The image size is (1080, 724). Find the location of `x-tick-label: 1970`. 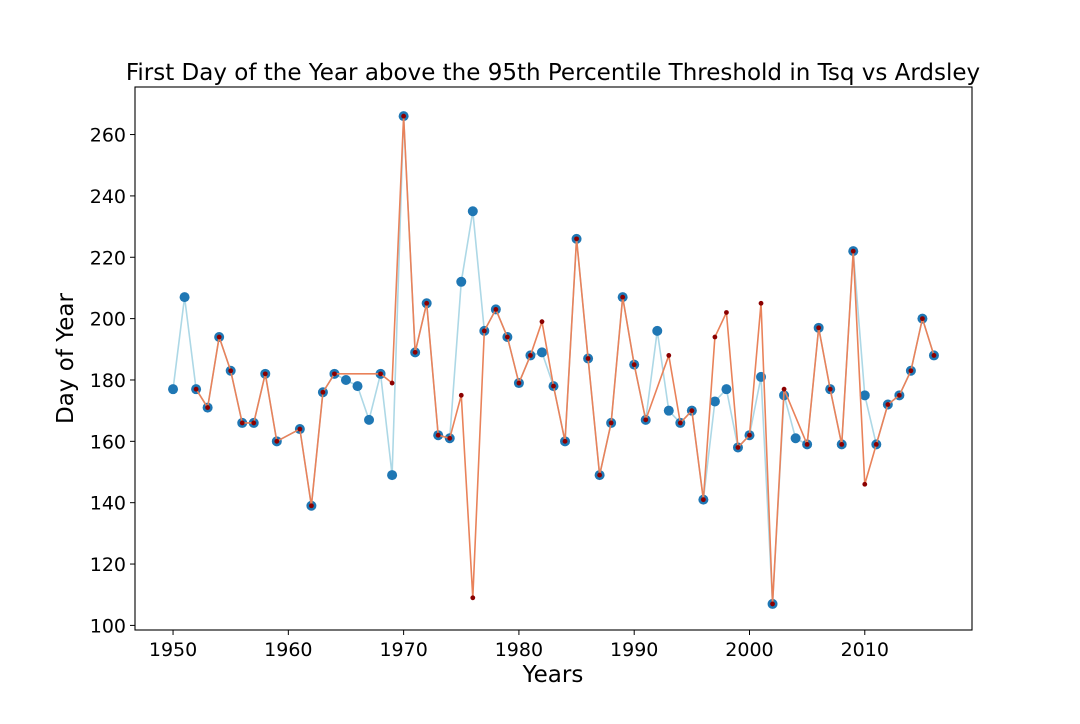

x-tick-label: 1970 is located at coordinates (403, 650).